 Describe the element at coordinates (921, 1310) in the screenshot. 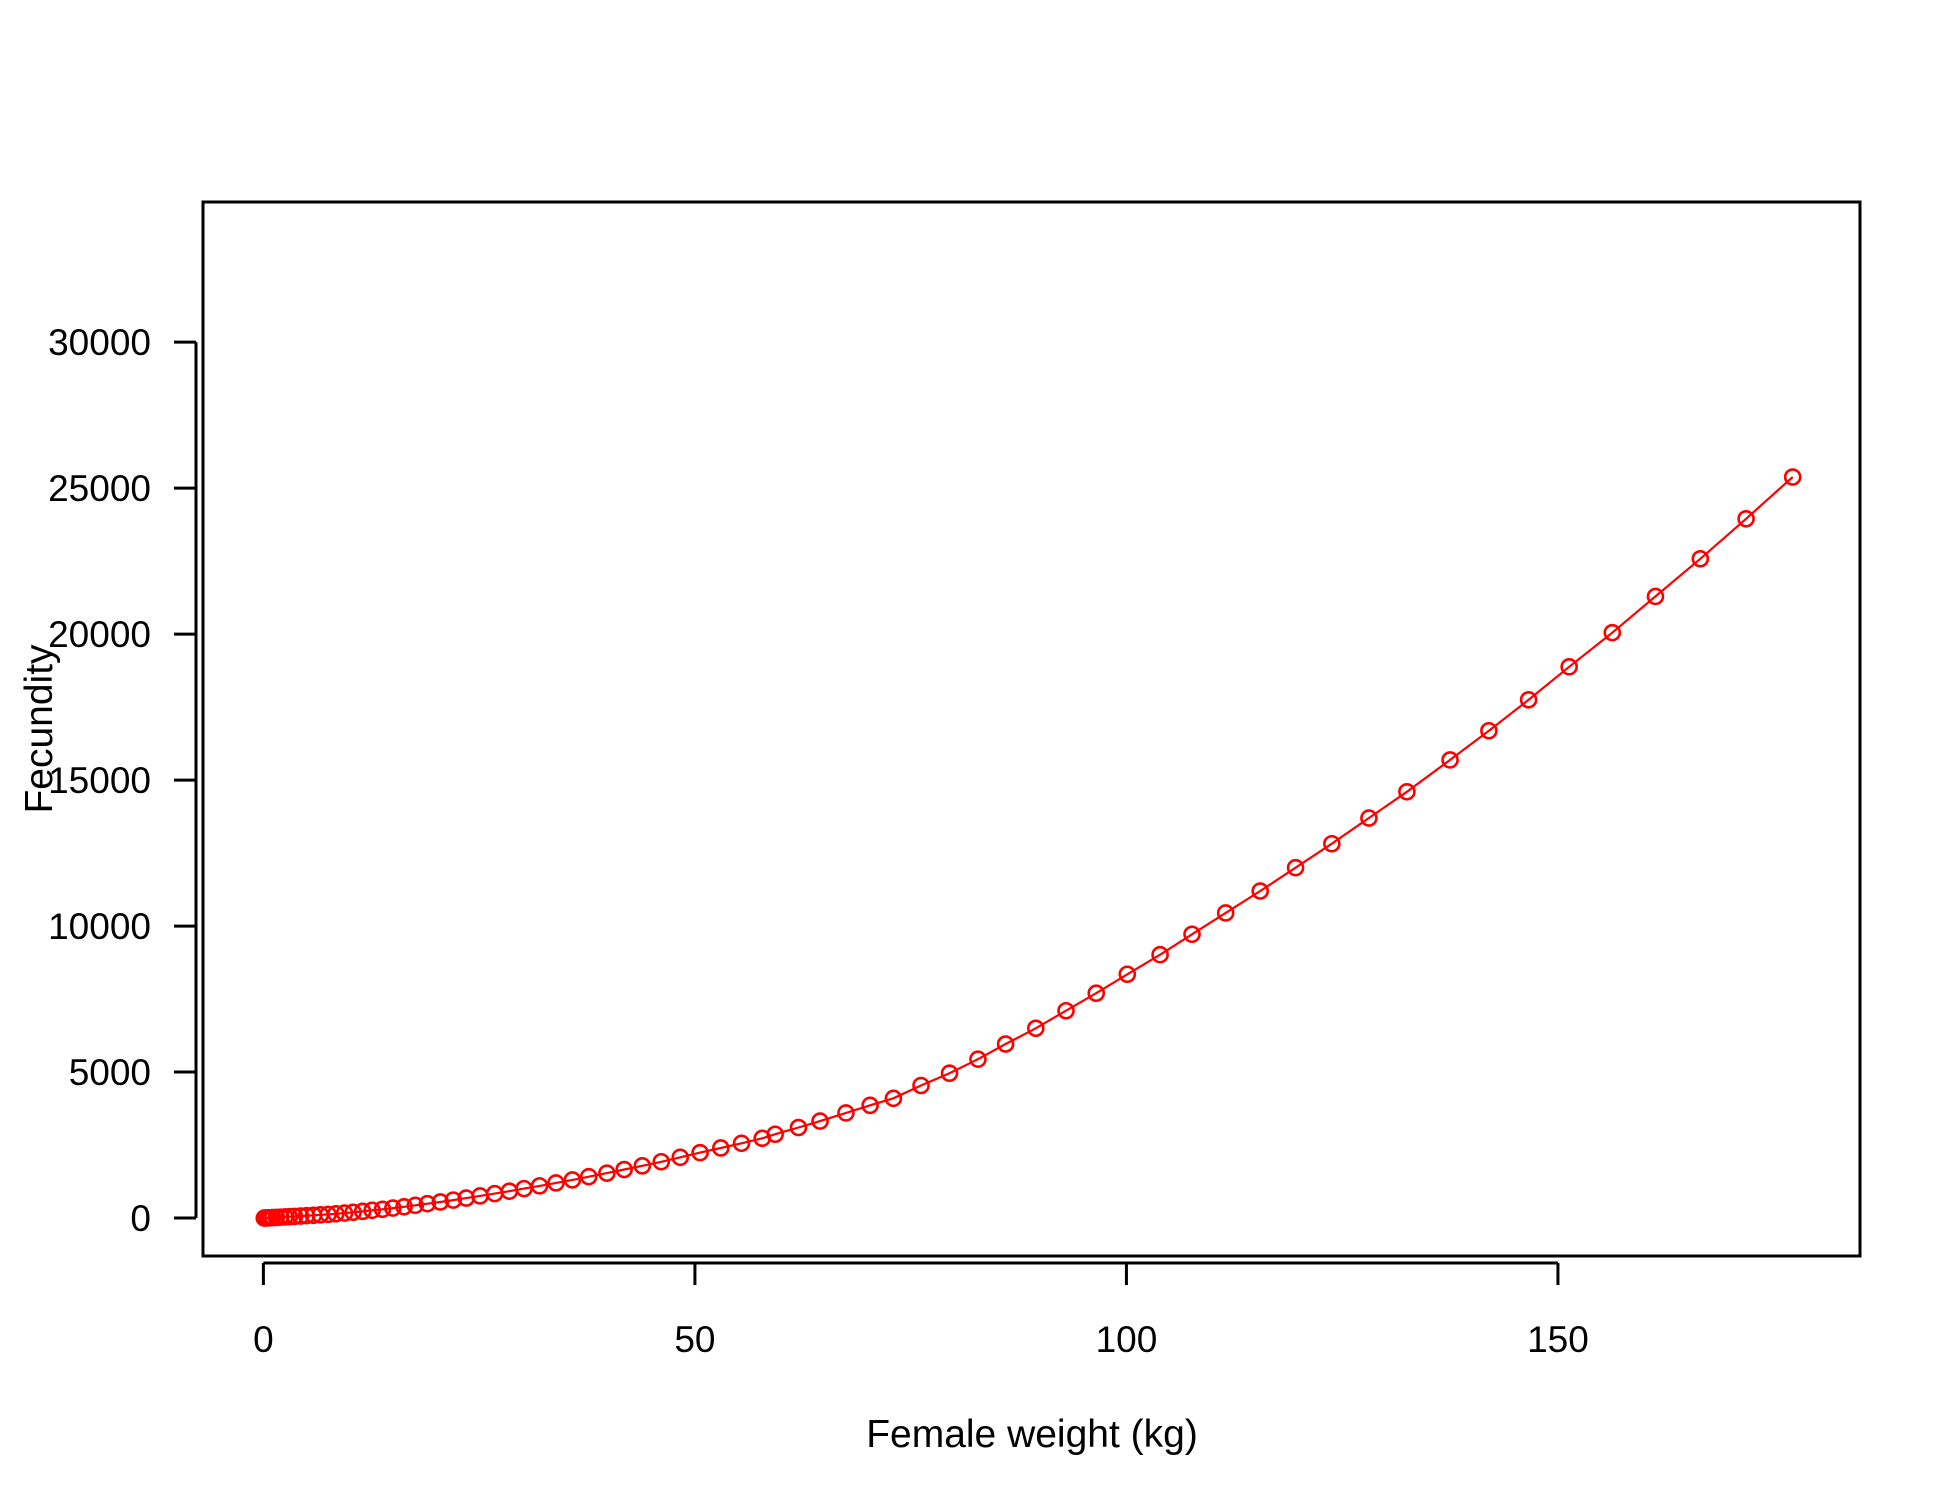

I see `x-axis: 0 50 100 150` at that location.